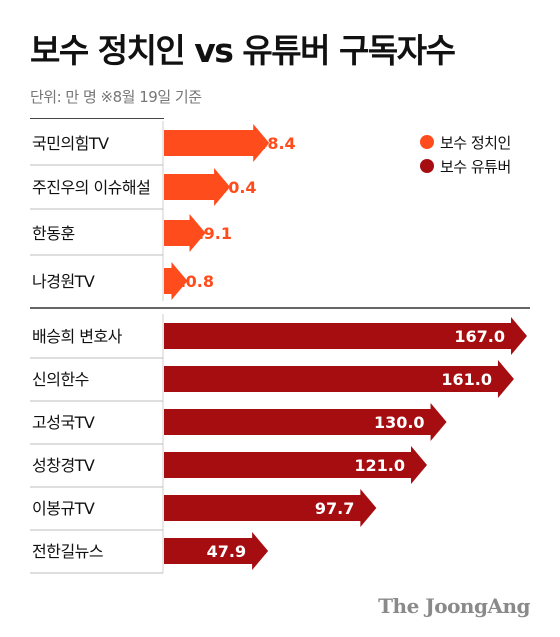  Describe the element at coordinates (63, 465) in the screenshot. I see `category-label: 성창경TV` at that location.